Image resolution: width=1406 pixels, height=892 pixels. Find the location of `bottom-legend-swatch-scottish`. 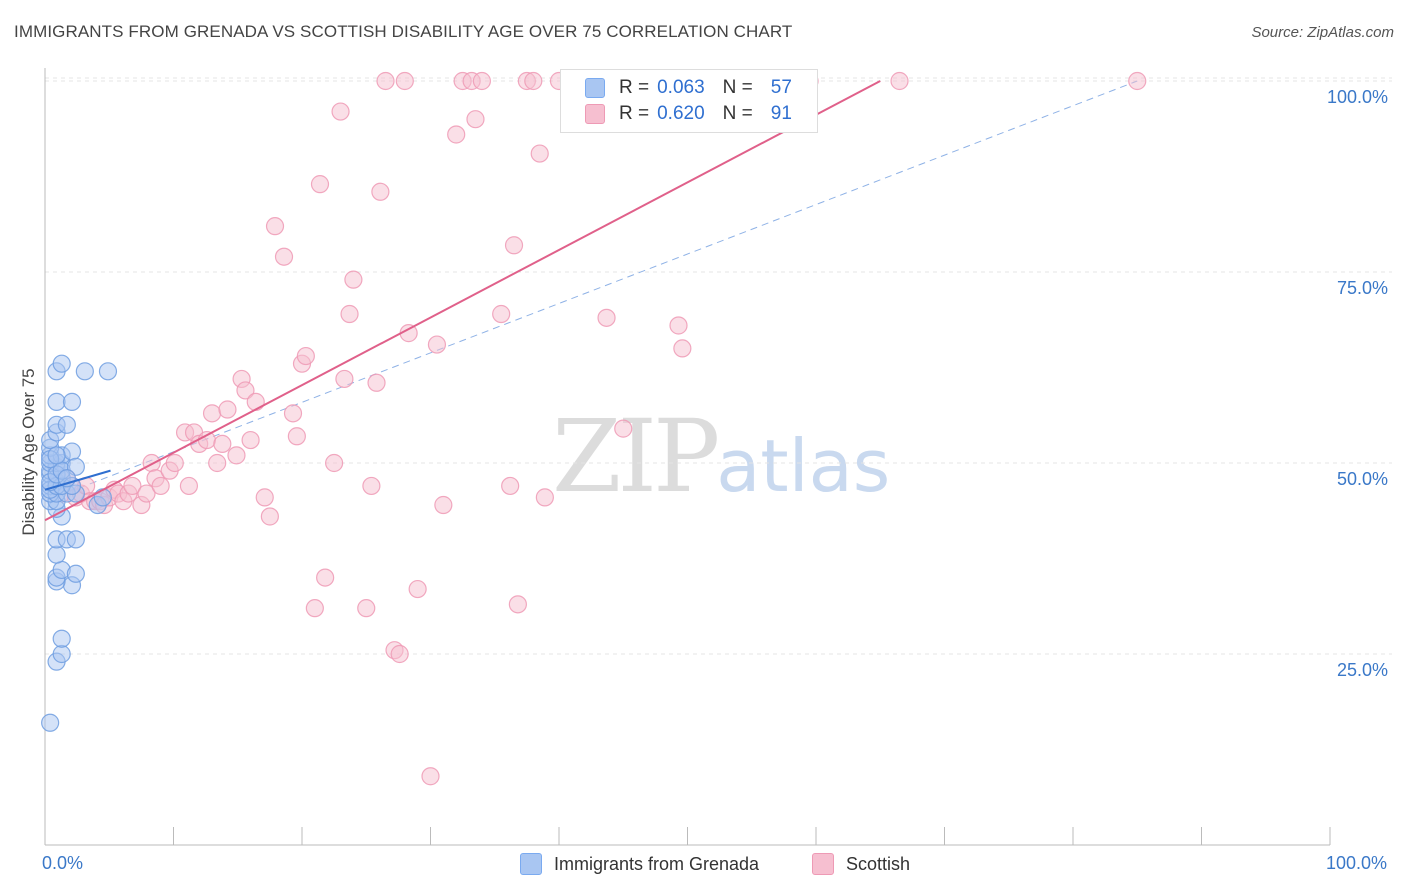

bottom-legend-swatch-scottish is located at coordinates (823, 864).